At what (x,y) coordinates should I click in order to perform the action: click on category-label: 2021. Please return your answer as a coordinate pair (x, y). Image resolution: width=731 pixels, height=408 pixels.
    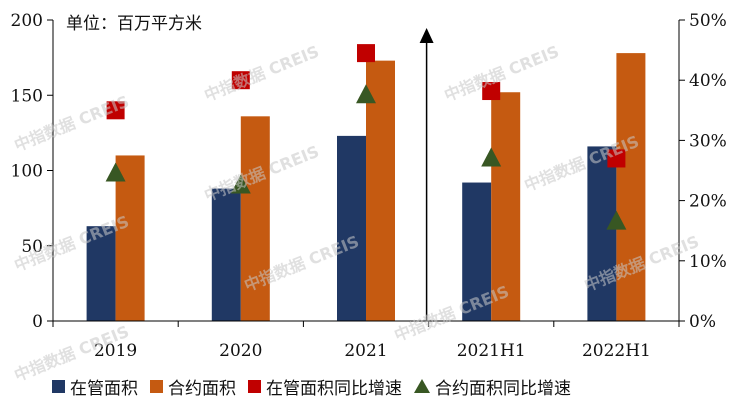
    Looking at the image, I should click on (365, 351).